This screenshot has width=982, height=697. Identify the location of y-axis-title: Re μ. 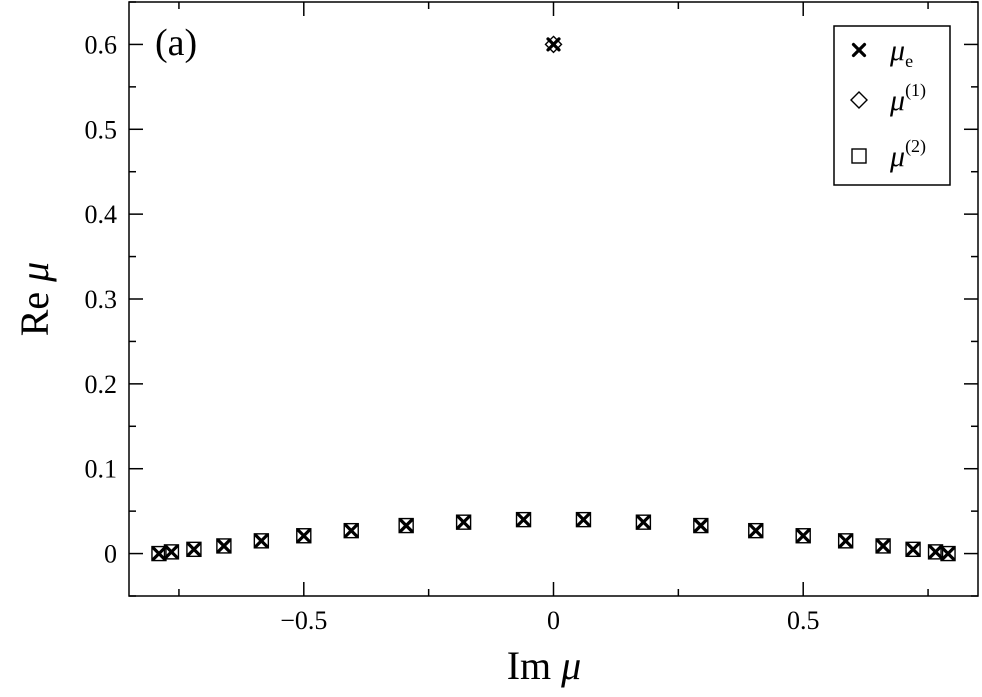
(34, 299).